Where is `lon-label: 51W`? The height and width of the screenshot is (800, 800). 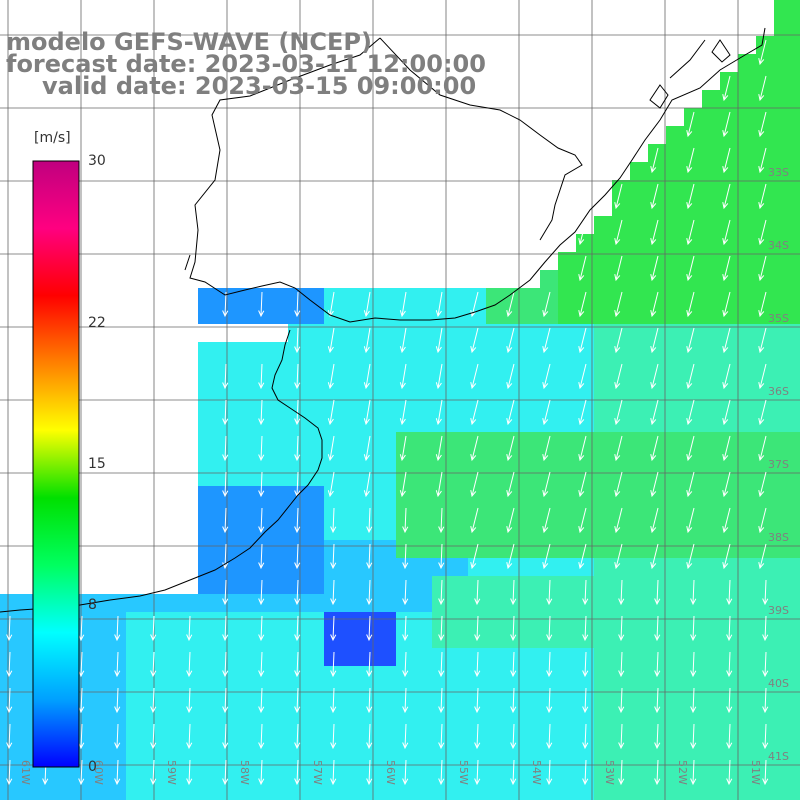 lon-label: 51W is located at coordinates (755, 772).